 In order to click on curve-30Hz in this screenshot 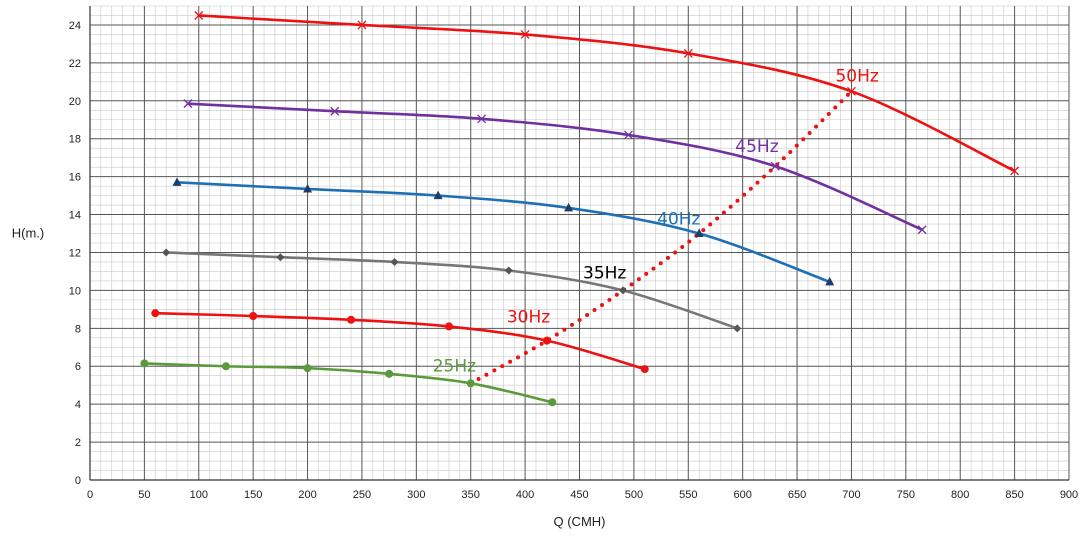, I will do `click(400, 341)`.